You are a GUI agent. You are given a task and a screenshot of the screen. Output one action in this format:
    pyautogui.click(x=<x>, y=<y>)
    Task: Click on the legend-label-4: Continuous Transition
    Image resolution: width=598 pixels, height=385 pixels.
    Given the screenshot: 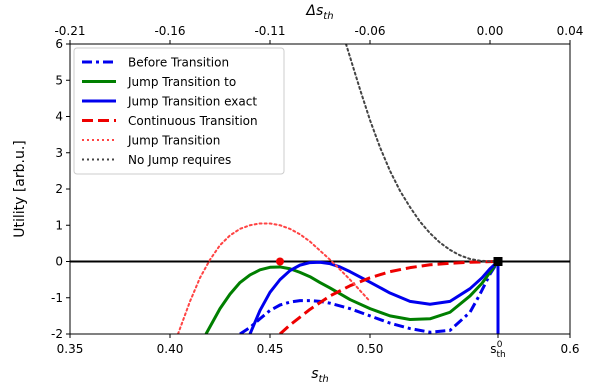 What is the action you would take?
    pyautogui.click(x=193, y=121)
    